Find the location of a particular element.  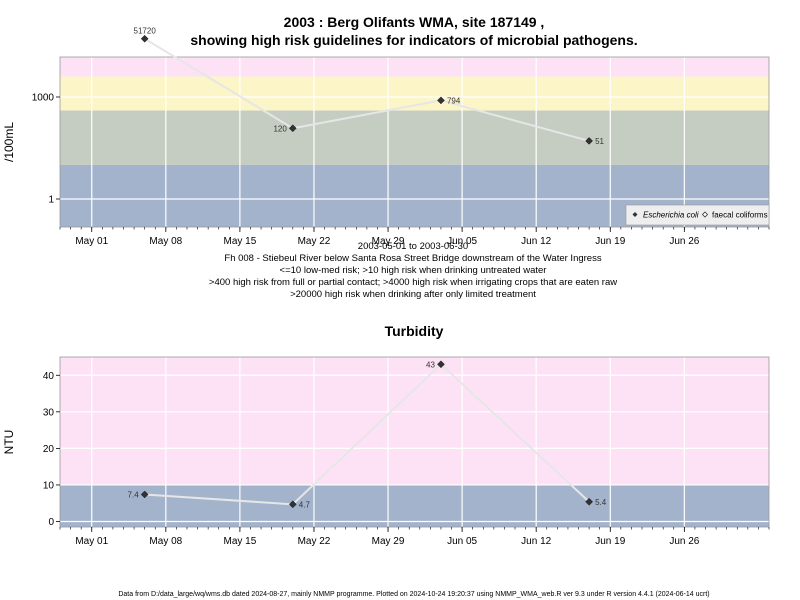

turbidity-title: Turbidity is located at coordinates (414, 331).